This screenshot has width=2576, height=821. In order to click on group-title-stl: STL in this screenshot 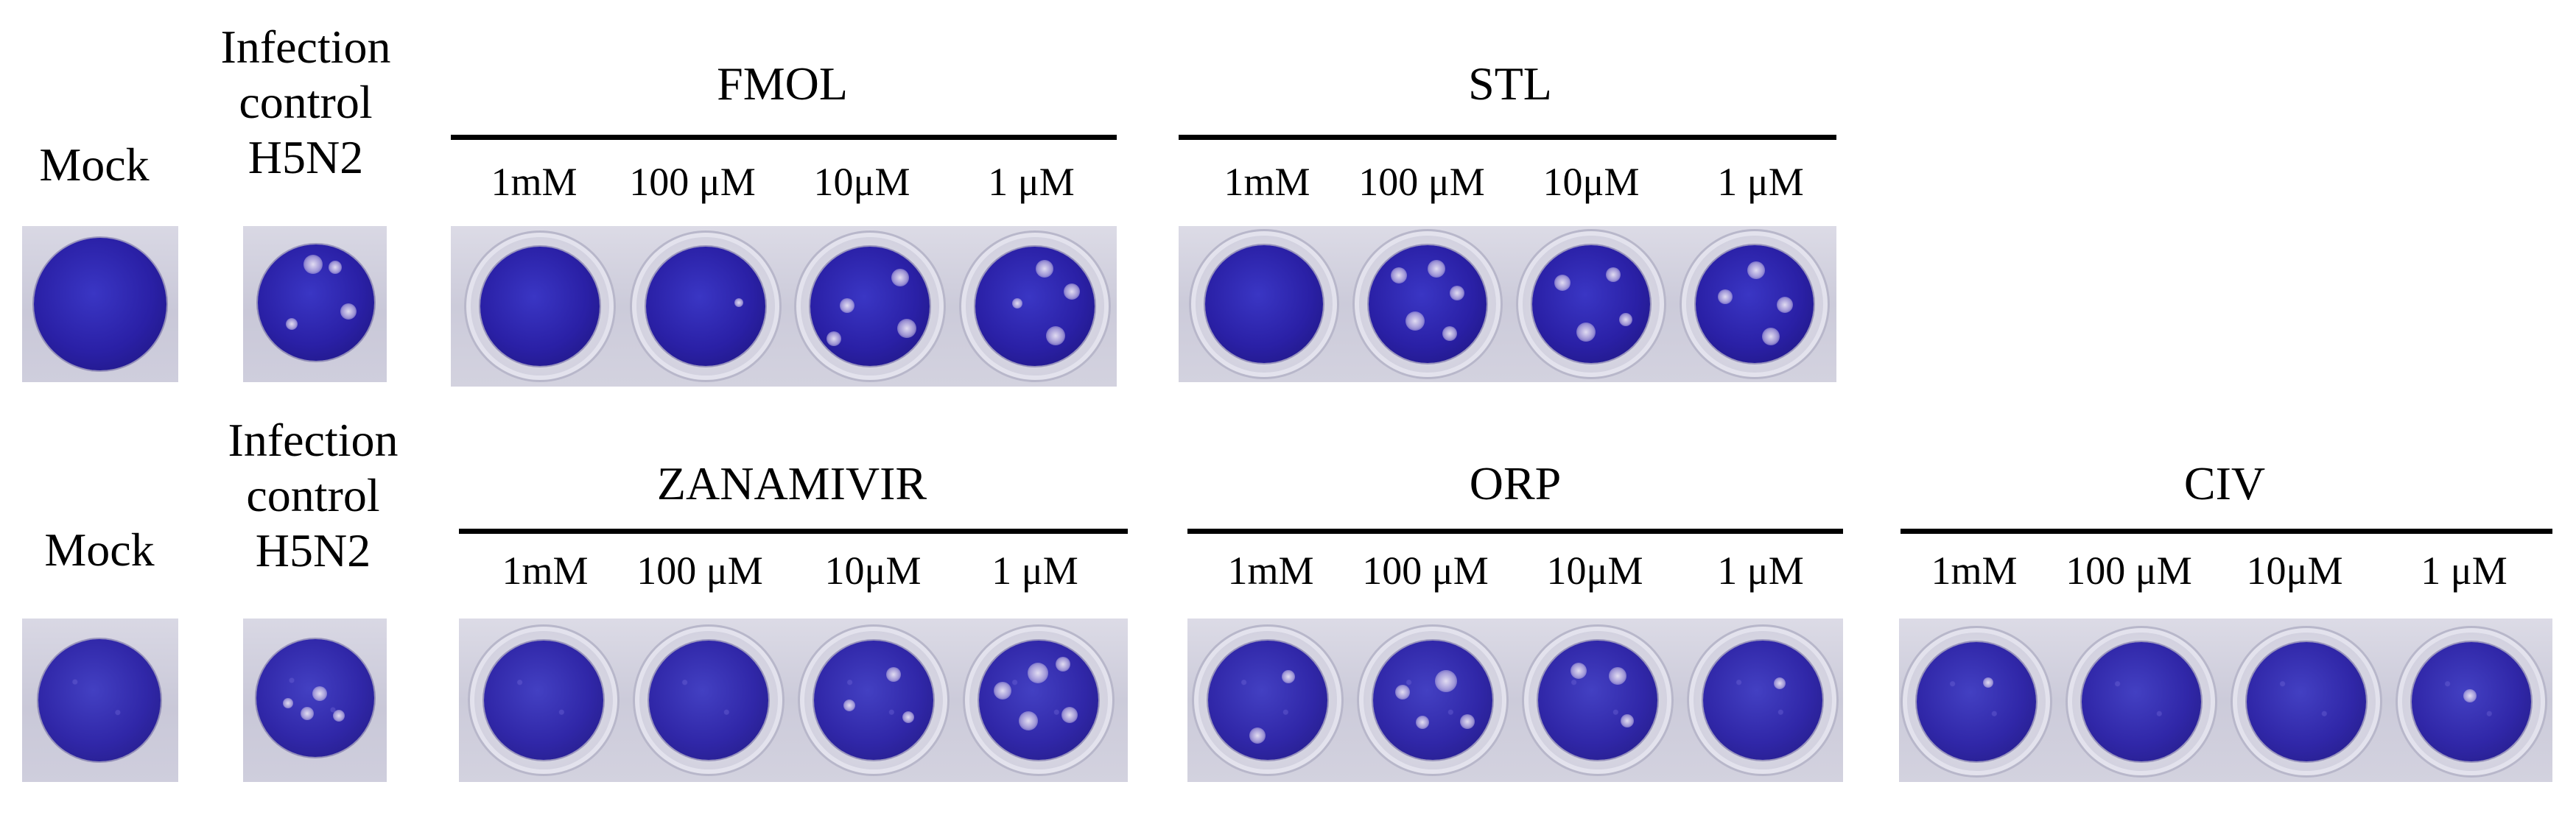, I will do `click(1510, 83)`.